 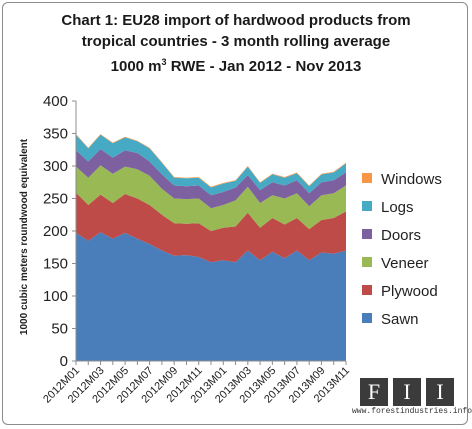 I want to click on fii-logo: F I I, so click(x=408, y=393).